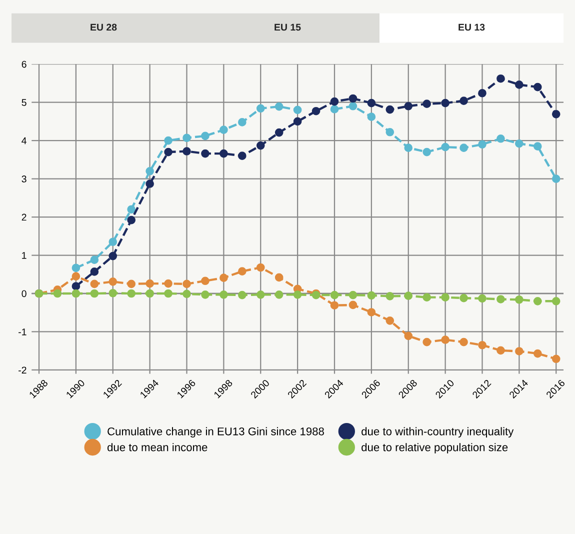 The image size is (575, 534). Describe the element at coordinates (24, 179) in the screenshot. I see `y-tick-label: 3` at that location.